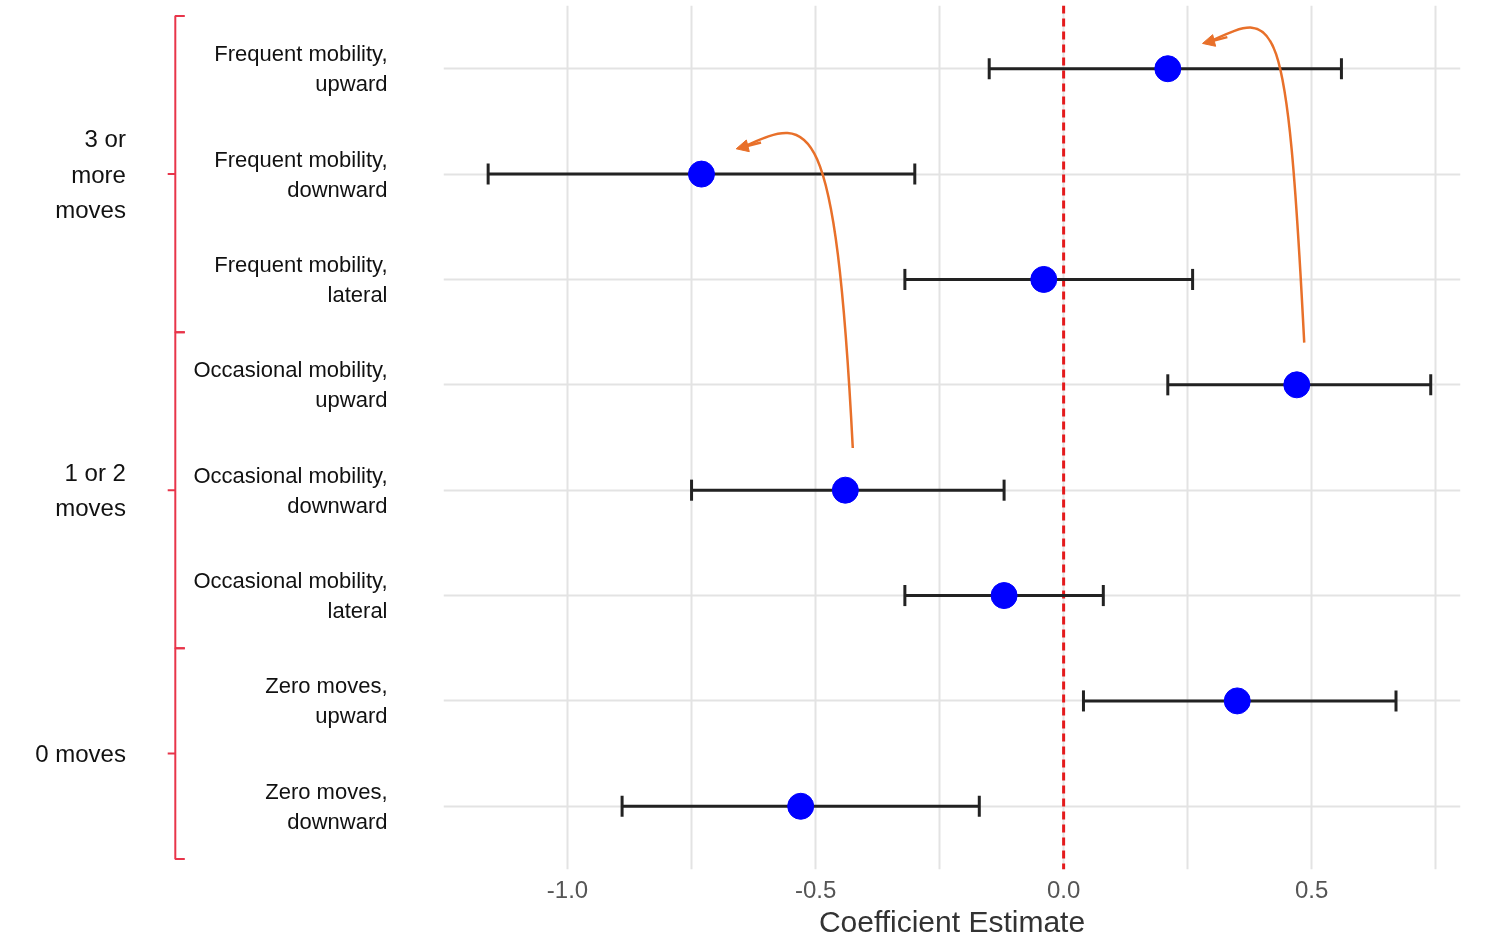  Describe the element at coordinates (567, 889) in the screenshot. I see `x-tick-label: -1.0` at that location.